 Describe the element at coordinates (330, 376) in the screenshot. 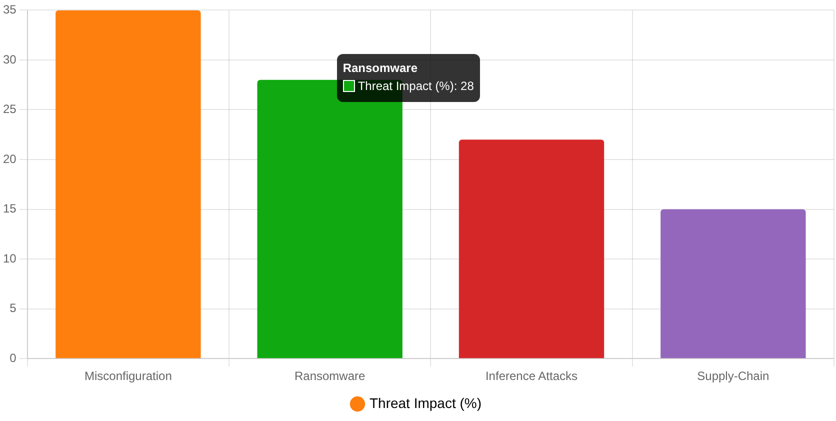

I see `x-tick-label: Ransomware` at that location.